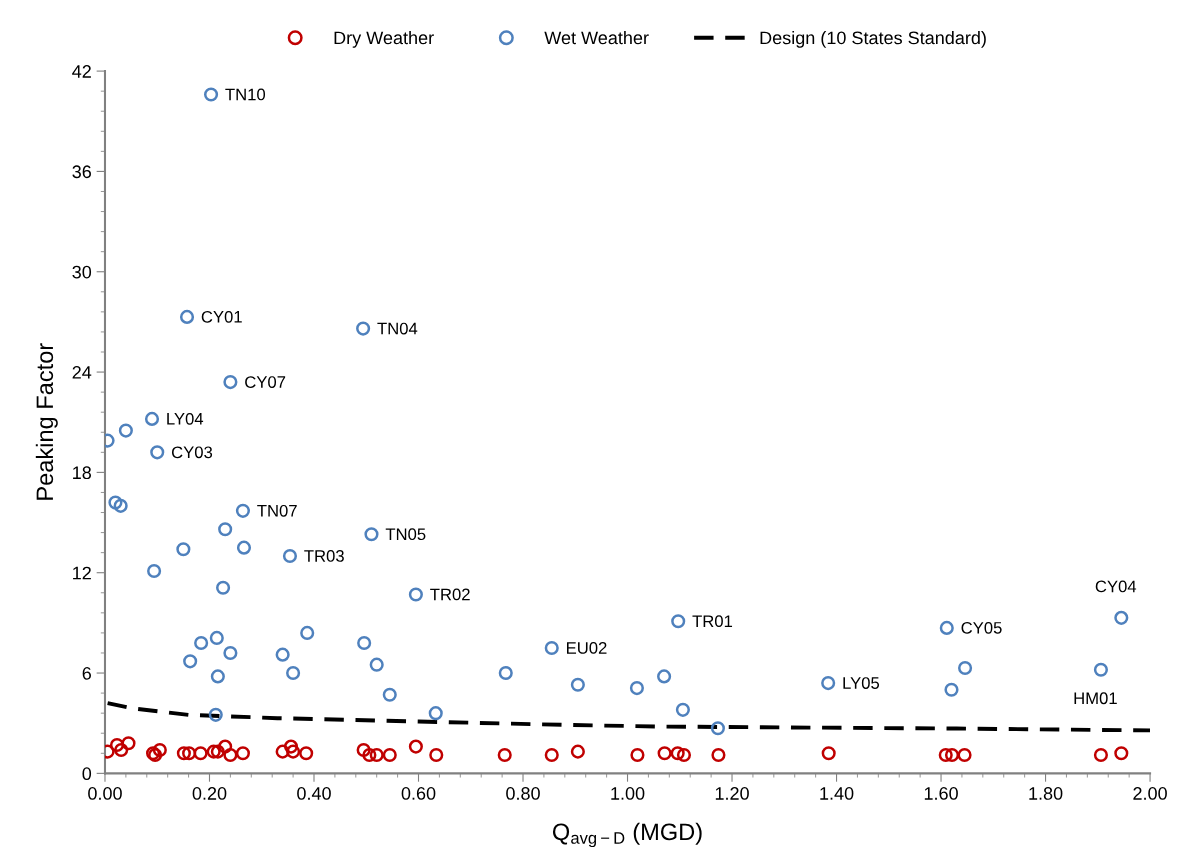 The width and height of the screenshot is (1193, 867). I want to click on y-tick-label: 18, so click(82, 473).